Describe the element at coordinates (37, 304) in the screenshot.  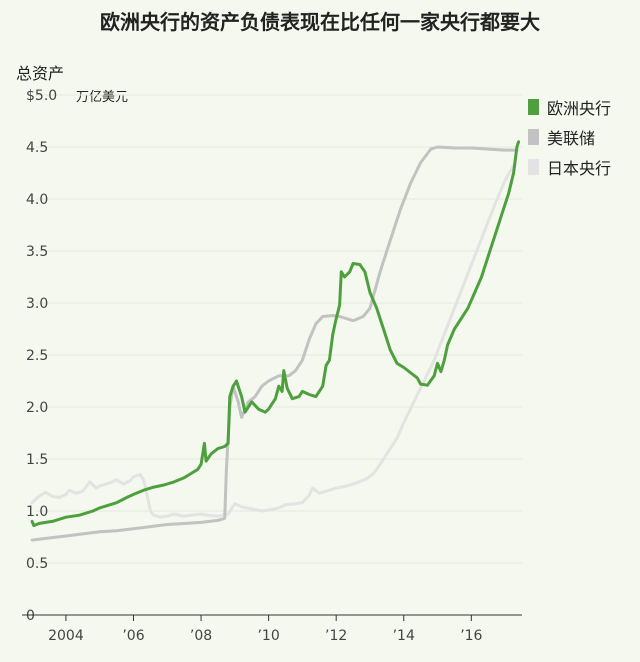
I see `y-tick-label: 3.0` at that location.